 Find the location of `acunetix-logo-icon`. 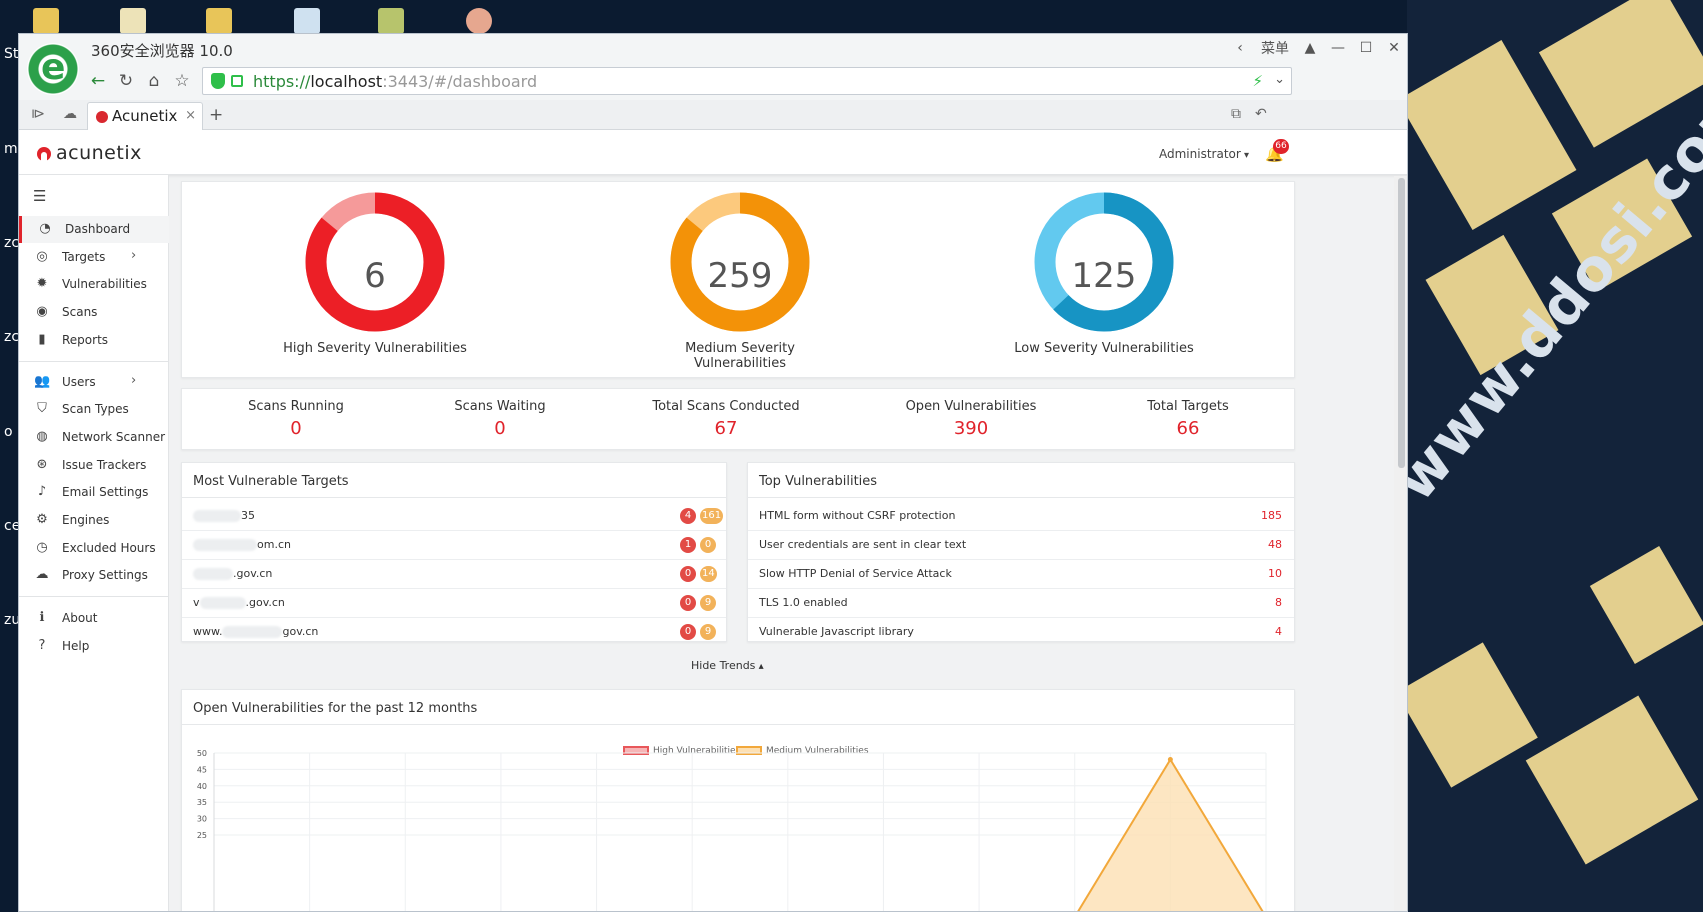

acunetix-logo-icon is located at coordinates (44, 154).